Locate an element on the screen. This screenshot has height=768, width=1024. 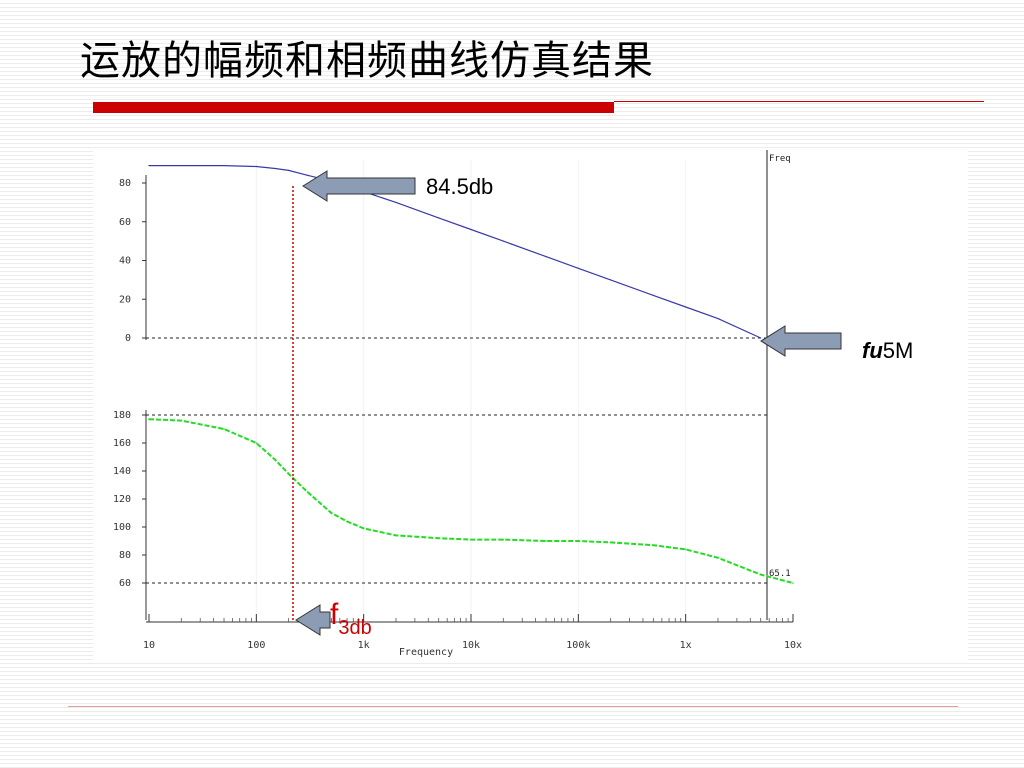
title-underline-thick is located at coordinates (353, 107).